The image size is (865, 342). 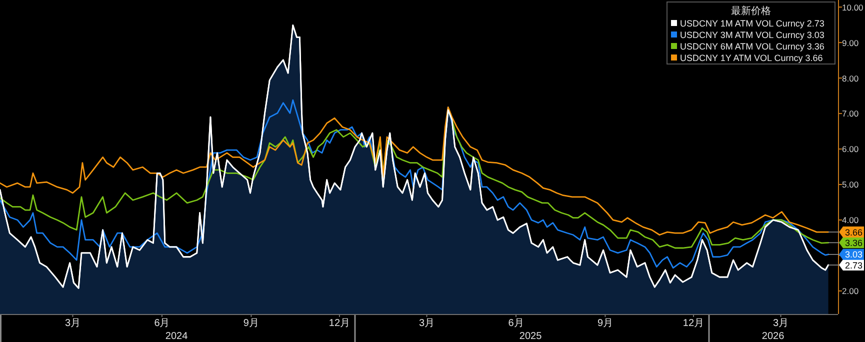 What do you see at coordinates (850, 113) in the screenshot?
I see `y-tick-label: 7.00` at bounding box center [850, 113].